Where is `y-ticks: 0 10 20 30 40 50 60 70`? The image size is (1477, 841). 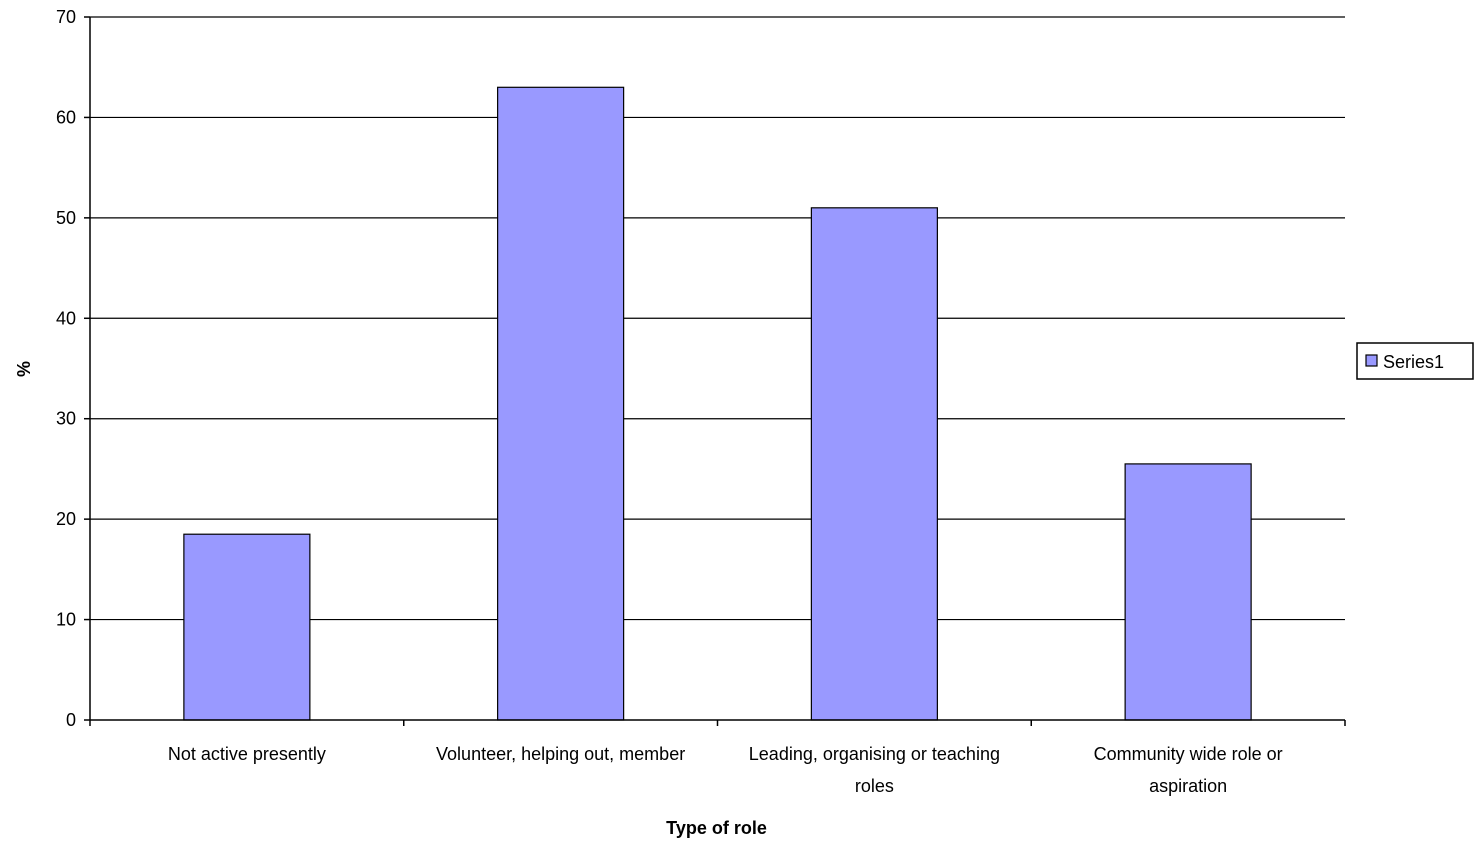
y-ticks: 0 10 20 30 40 50 60 70 is located at coordinates (73, 368).